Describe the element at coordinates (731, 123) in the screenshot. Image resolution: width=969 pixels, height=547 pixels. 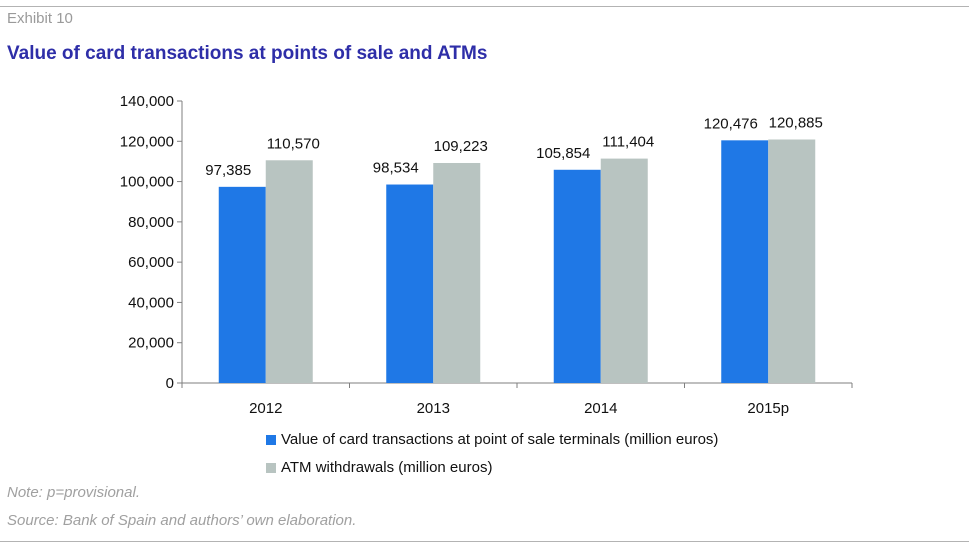
I see `data-label-pos: 120,476` at that location.